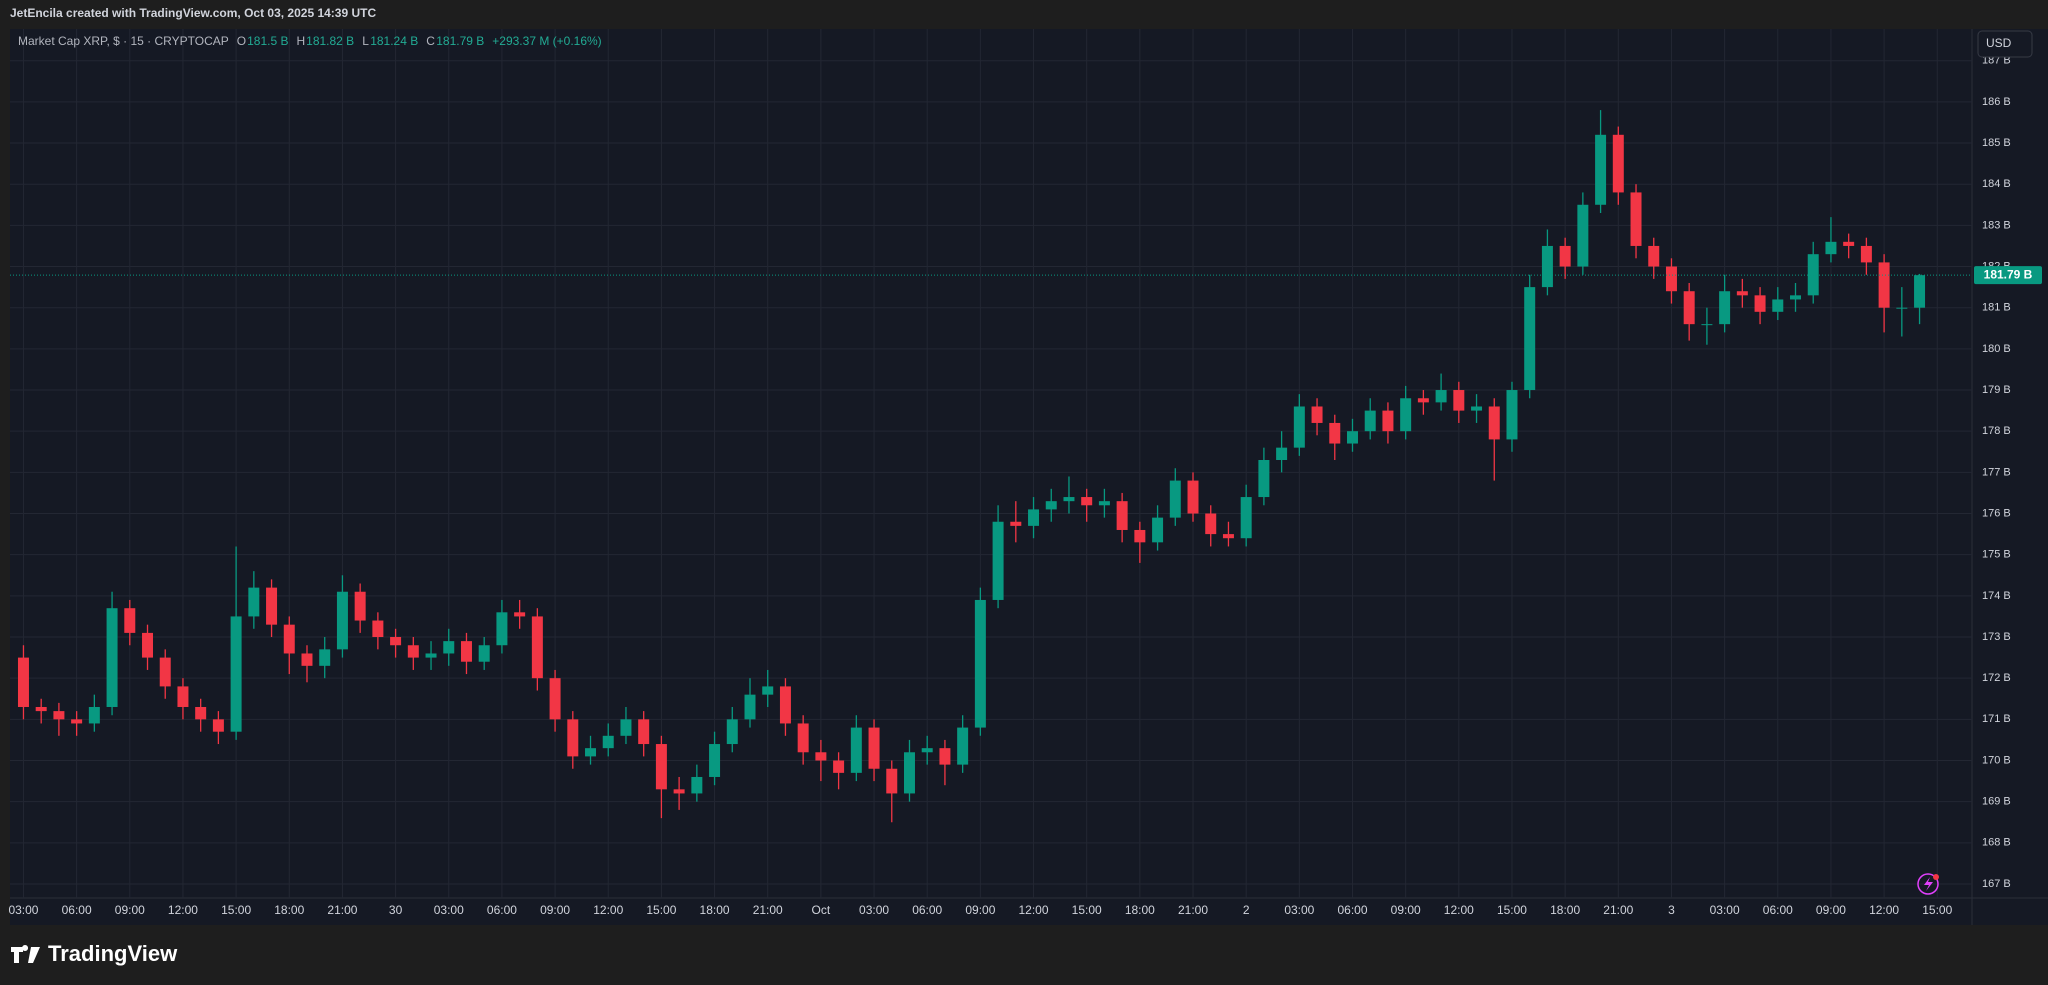  What do you see at coordinates (1936, 877) in the screenshot?
I see `alert-dot` at bounding box center [1936, 877].